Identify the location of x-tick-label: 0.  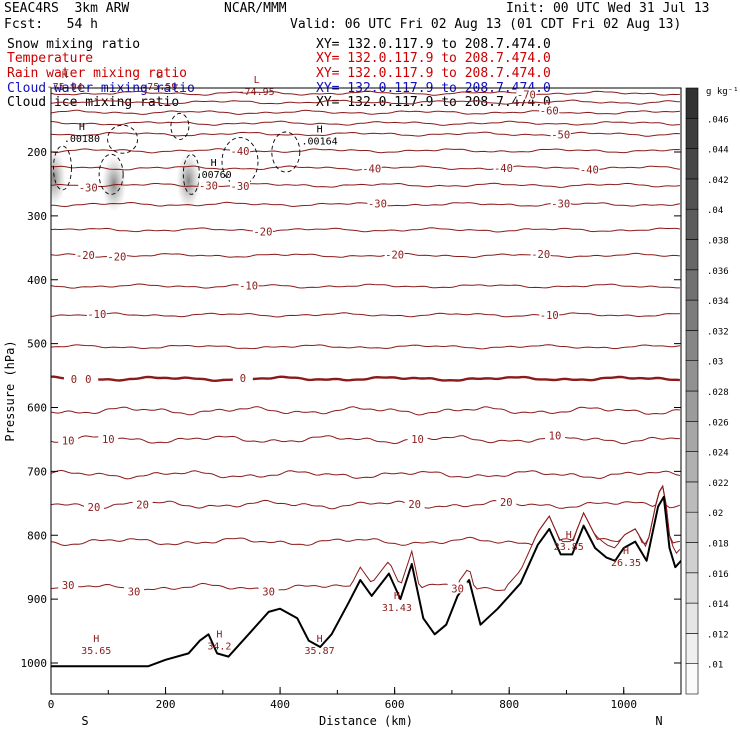
(51, 704).